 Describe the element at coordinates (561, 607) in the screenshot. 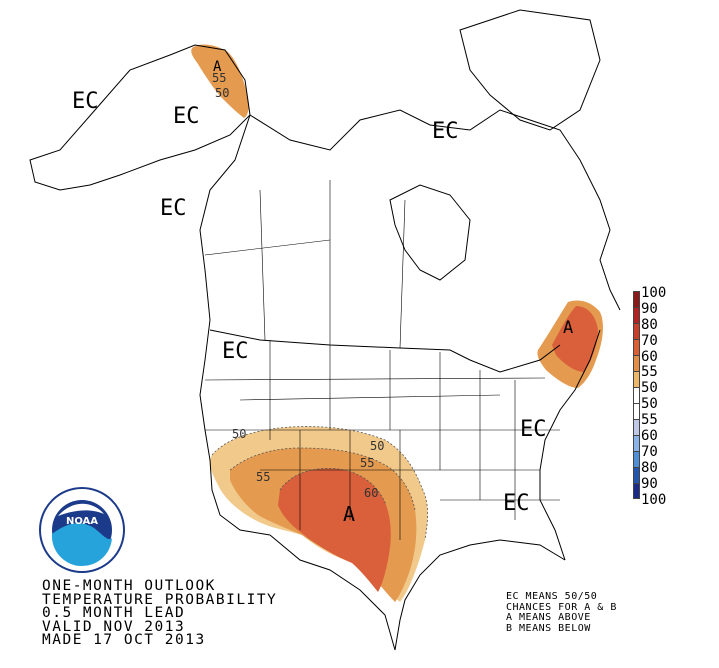

I see `legend-note-line-2: CHANCES FOR A & B` at that location.